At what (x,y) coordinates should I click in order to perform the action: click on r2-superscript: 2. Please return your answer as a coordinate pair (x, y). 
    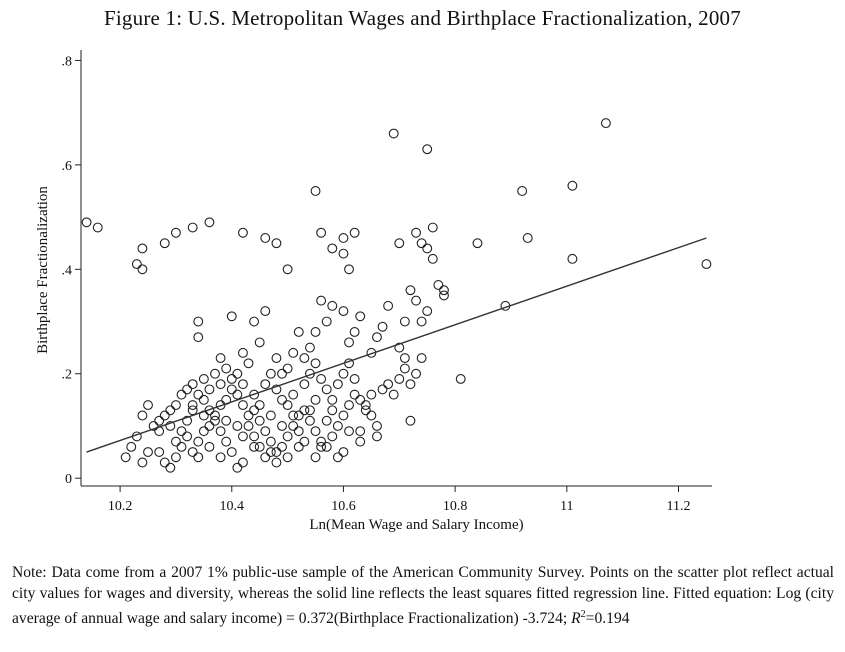
    Looking at the image, I should click on (583, 614).